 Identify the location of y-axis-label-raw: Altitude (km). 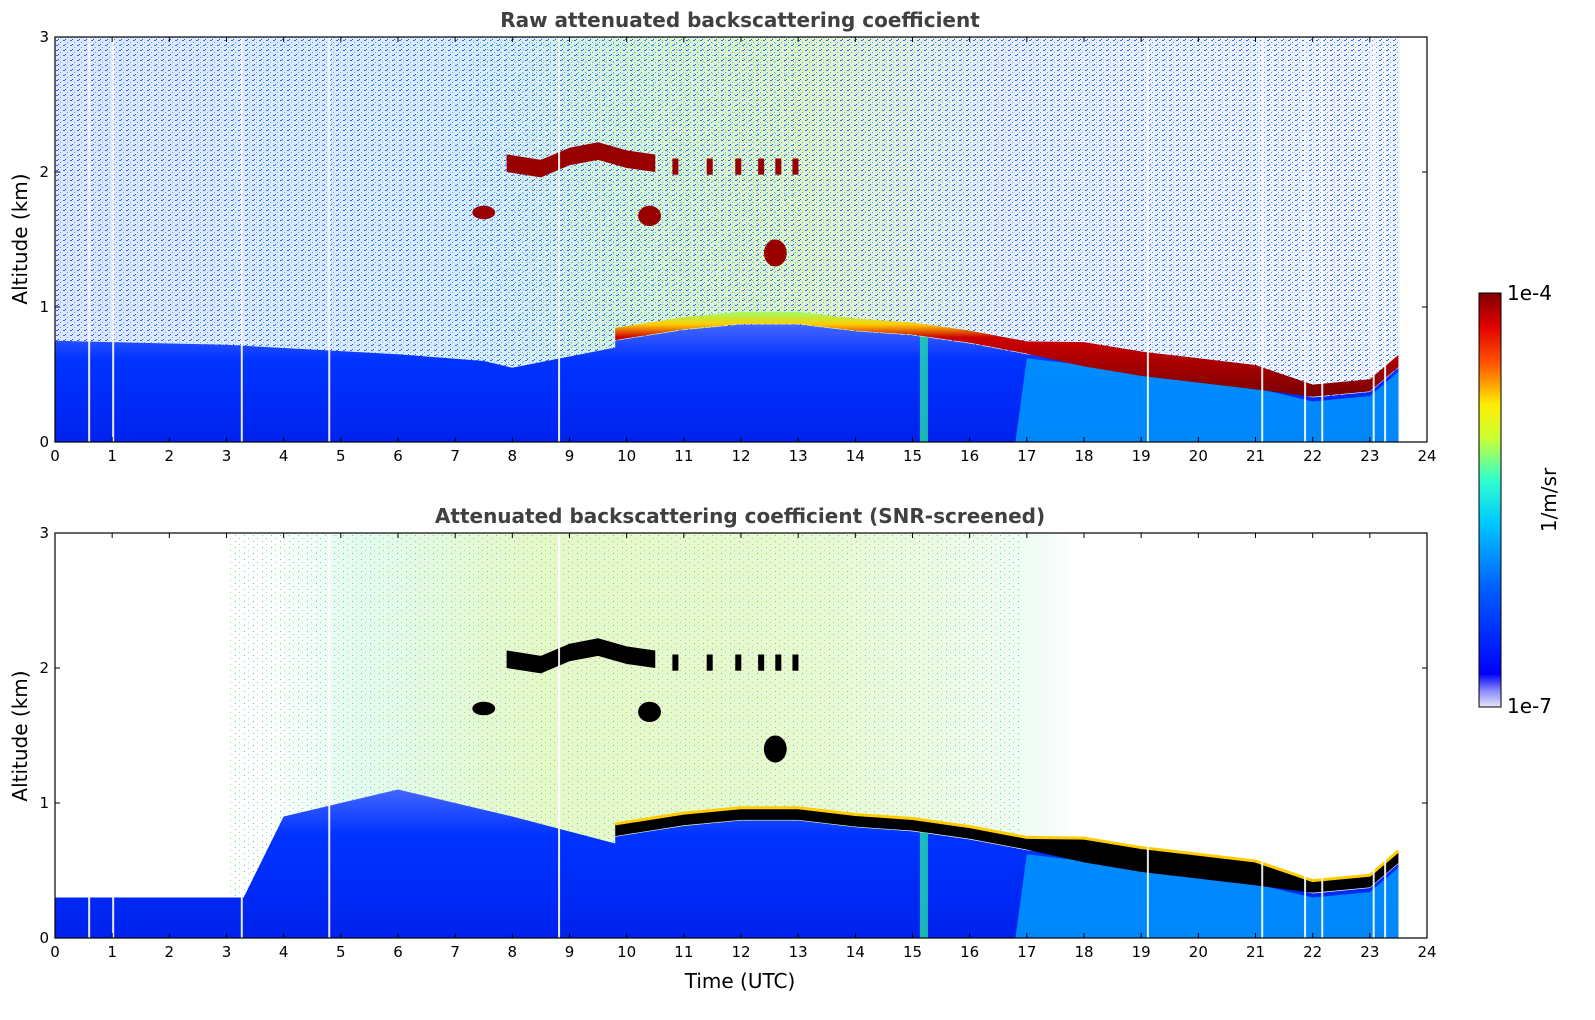
(20, 238).